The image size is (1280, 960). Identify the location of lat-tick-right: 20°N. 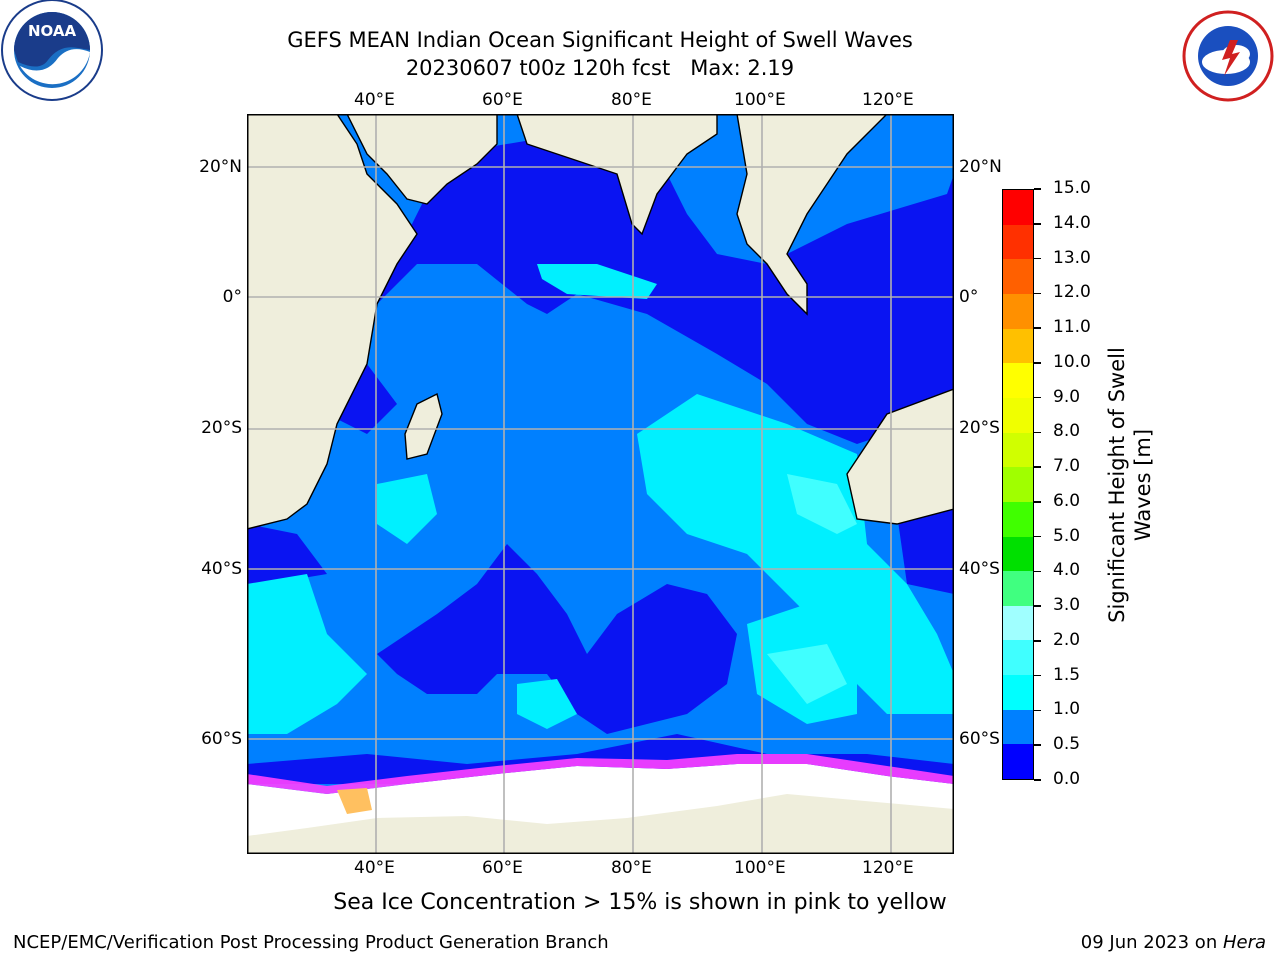
(980, 167).